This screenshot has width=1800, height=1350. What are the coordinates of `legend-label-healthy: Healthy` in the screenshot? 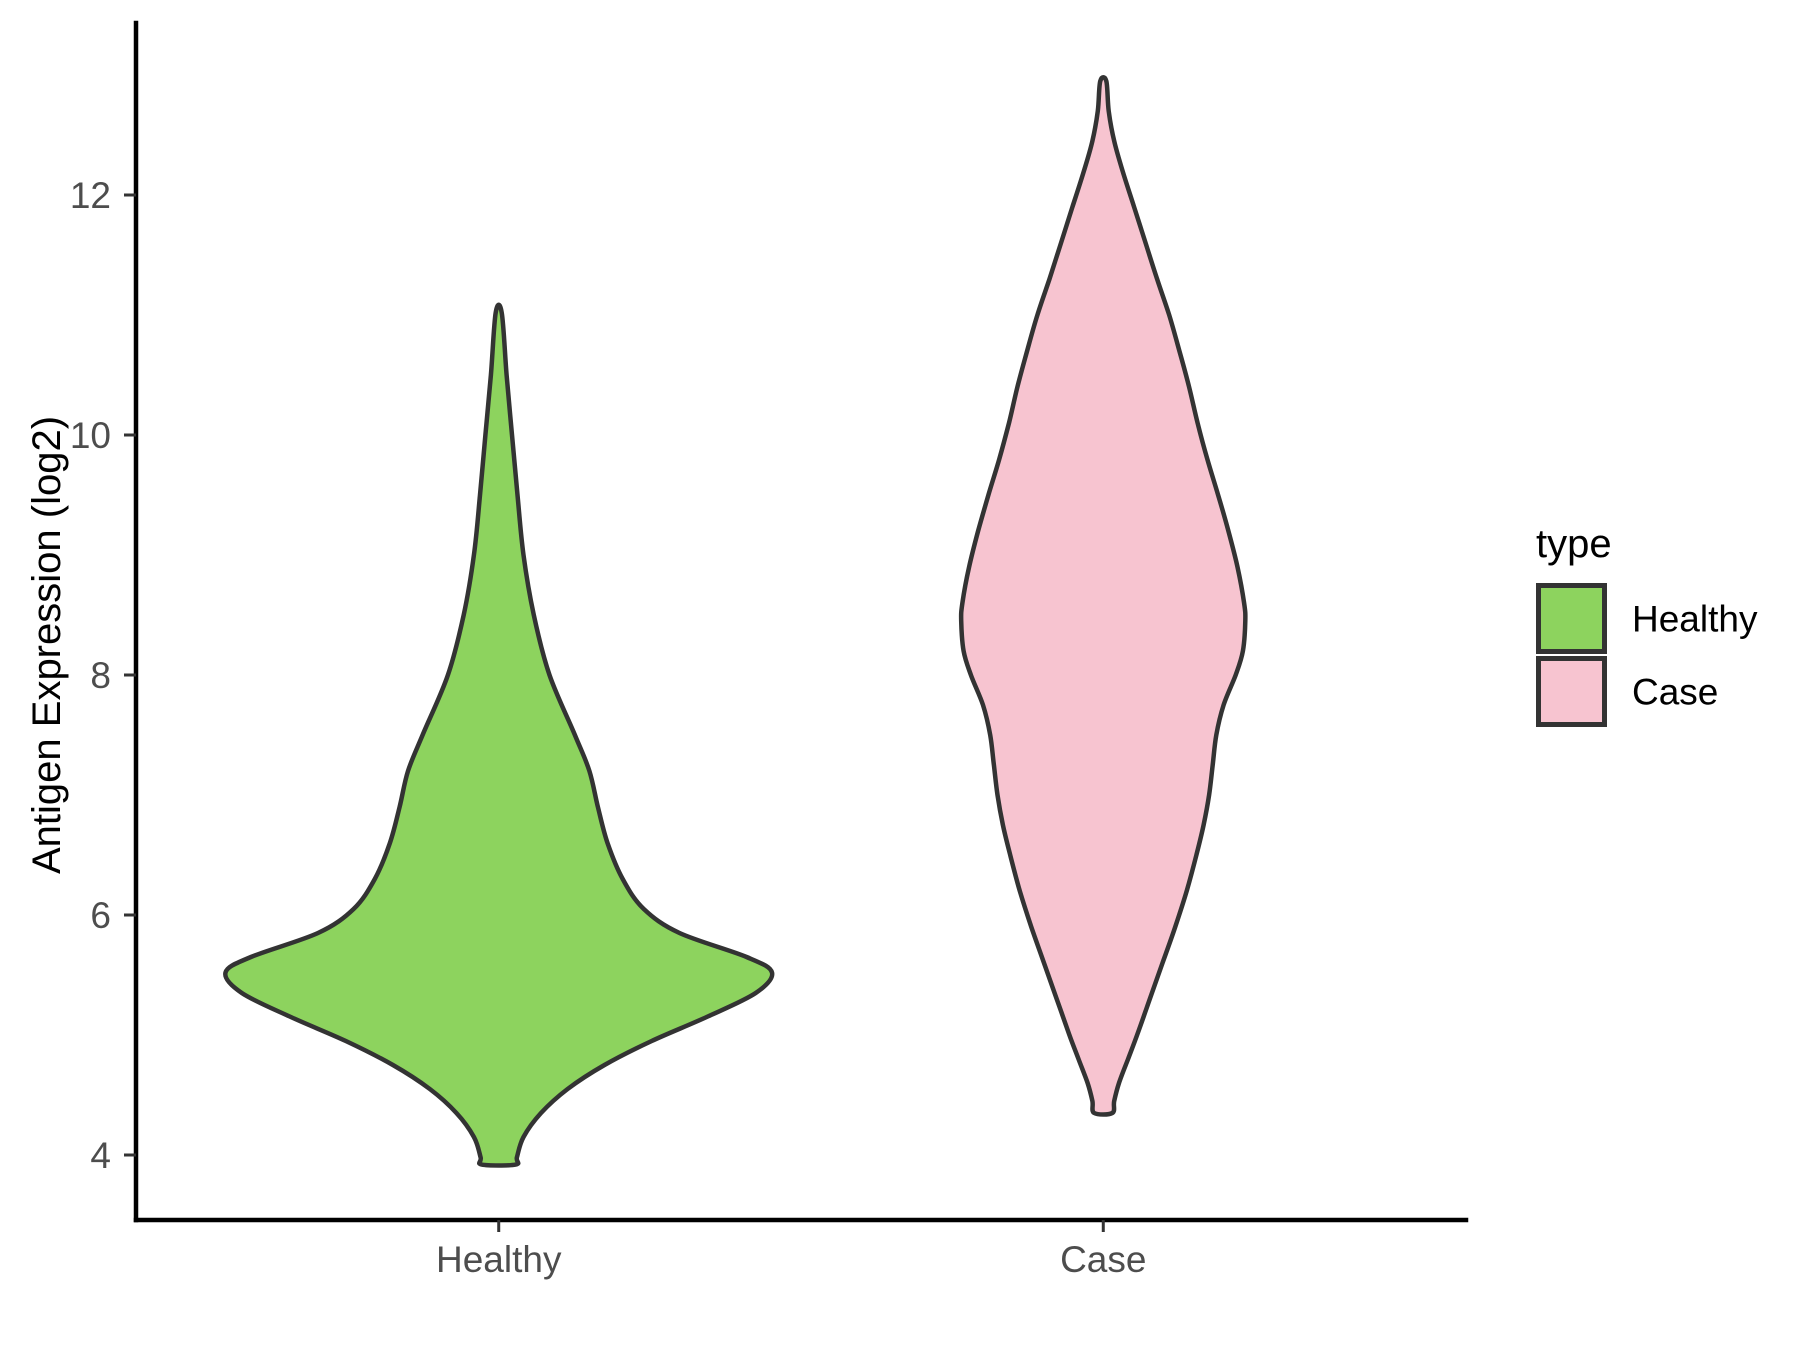 It's located at (1695, 619).